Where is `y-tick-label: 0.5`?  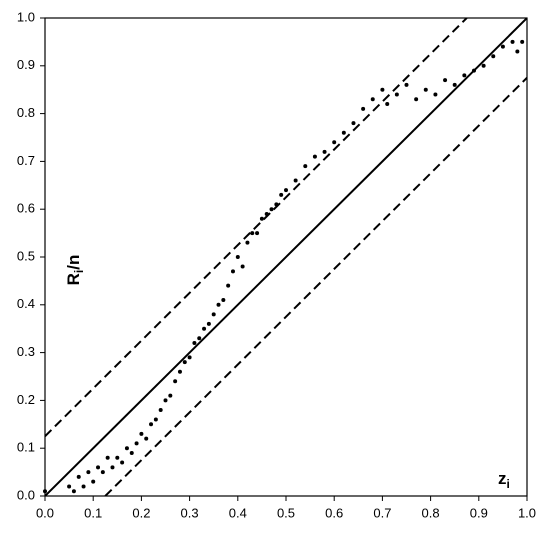 y-tick-label: 0.5 is located at coordinates (26, 255).